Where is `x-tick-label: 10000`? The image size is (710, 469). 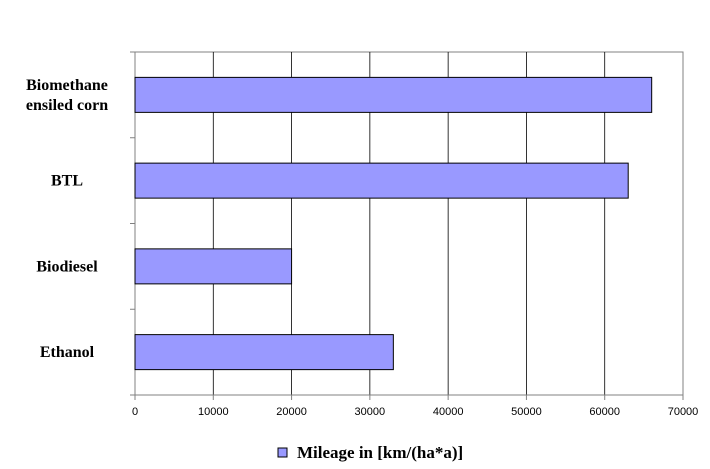
x-tick-label: 10000 is located at coordinates (213, 412).